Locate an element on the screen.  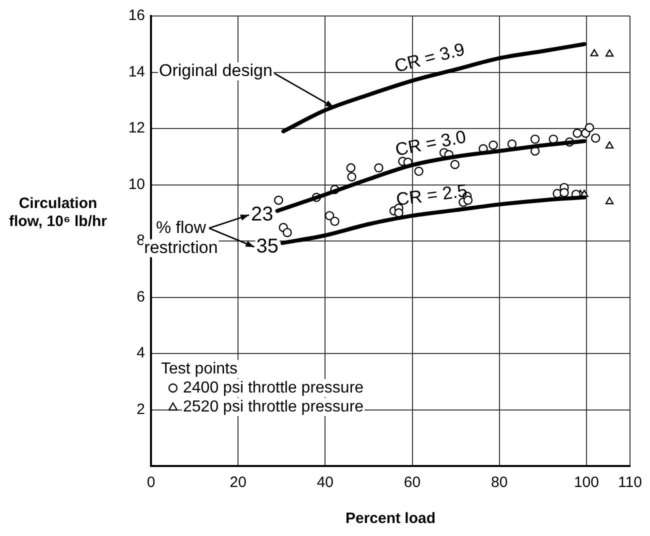
y-tick-label: 4 is located at coordinates (140, 353).